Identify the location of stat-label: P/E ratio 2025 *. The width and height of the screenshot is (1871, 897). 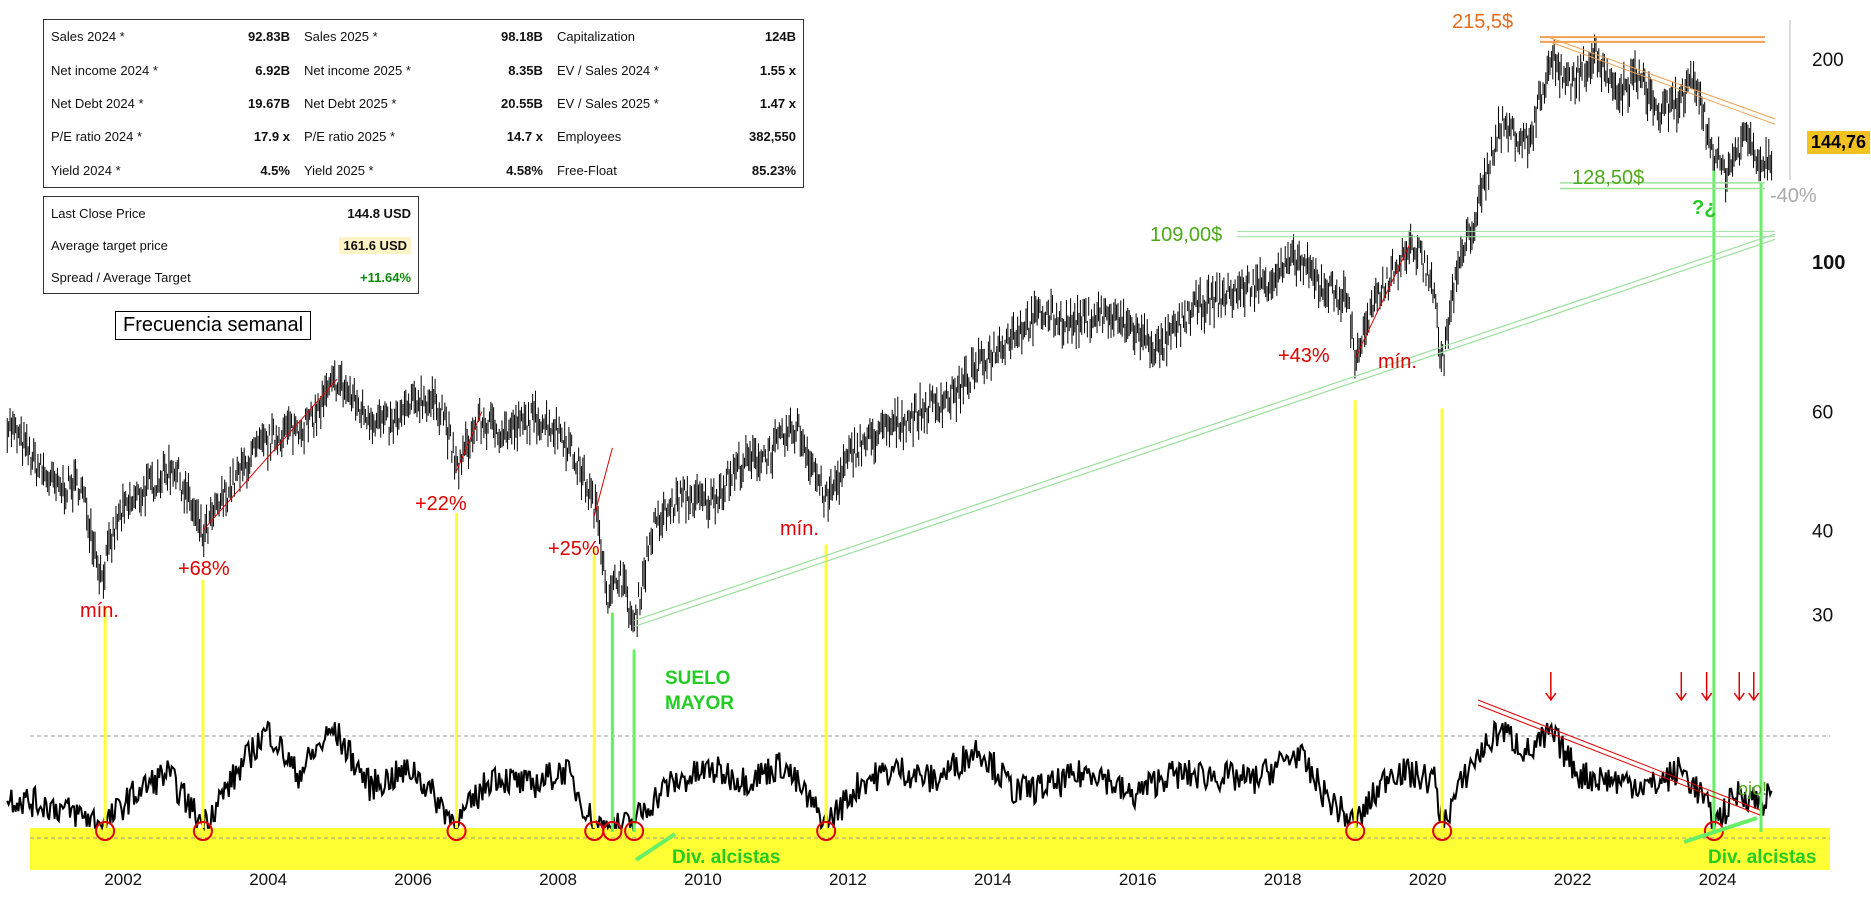
(349, 137).